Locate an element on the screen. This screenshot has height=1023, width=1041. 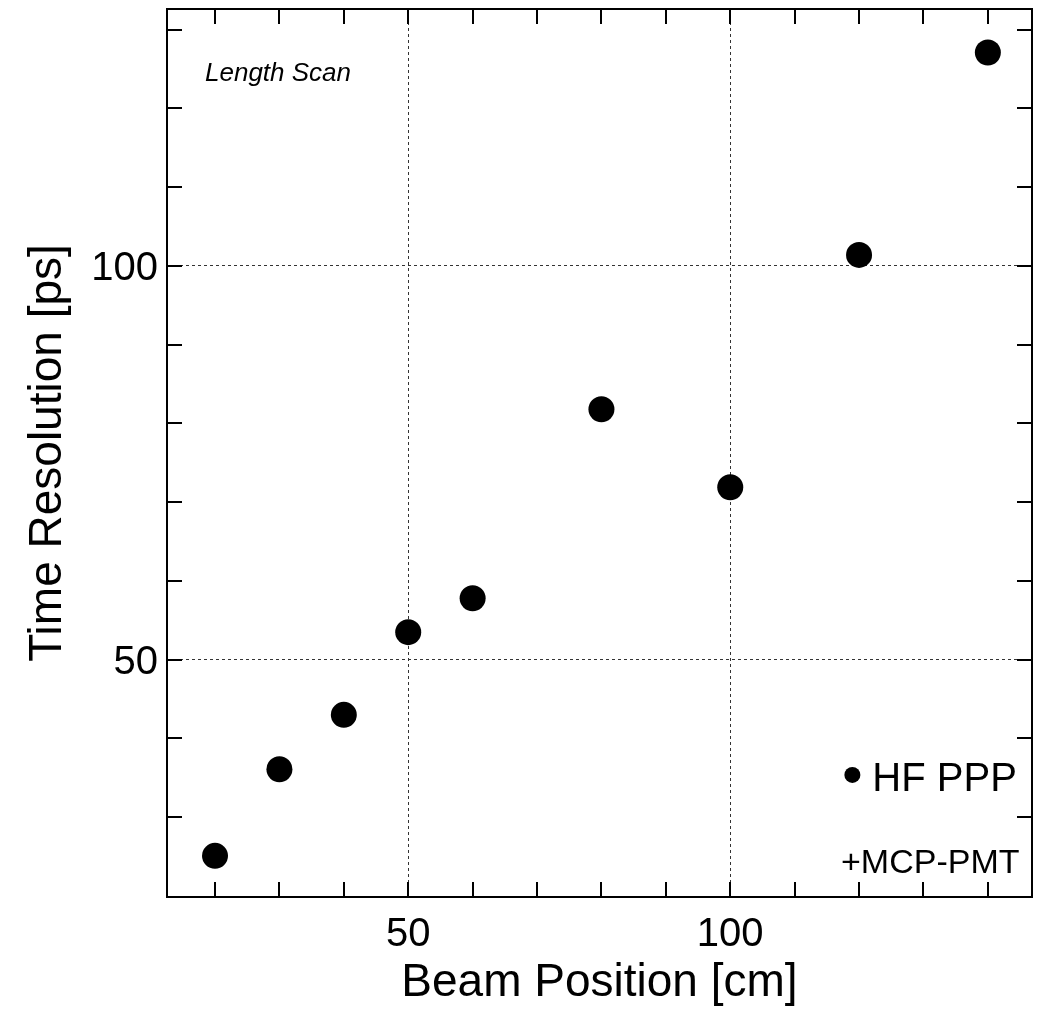
legend-label: HF PPP is located at coordinates (944, 776).